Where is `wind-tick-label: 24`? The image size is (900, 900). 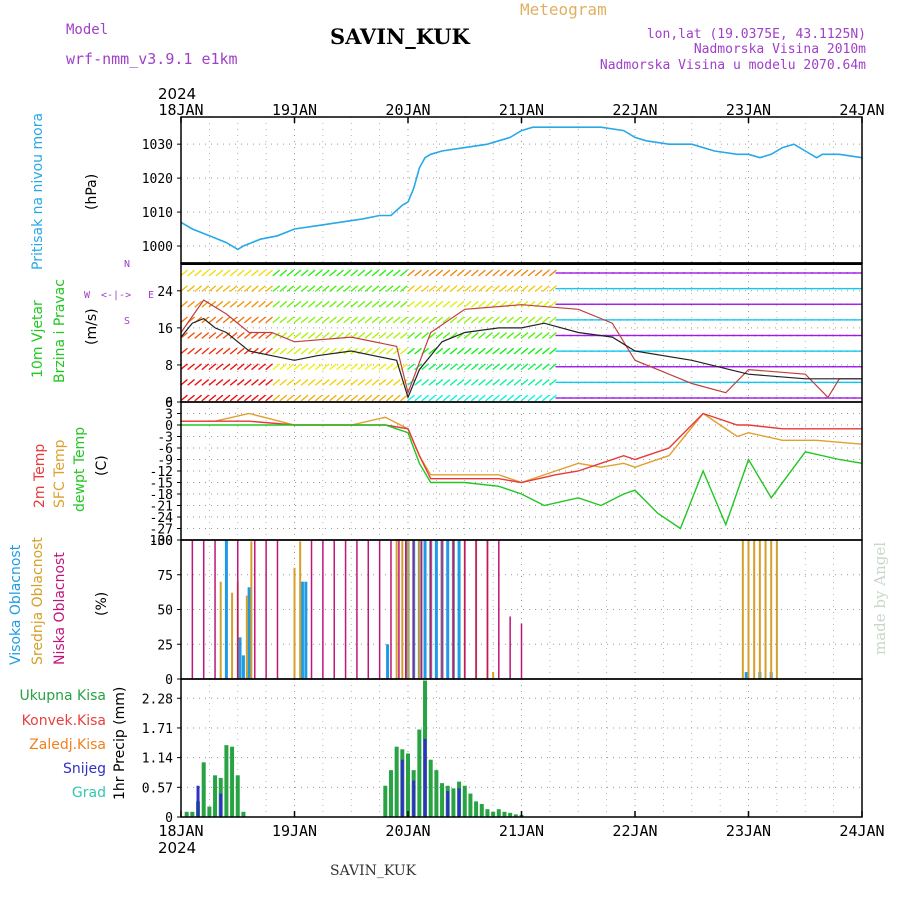
wind-tick-label: 24 is located at coordinates (165, 292).